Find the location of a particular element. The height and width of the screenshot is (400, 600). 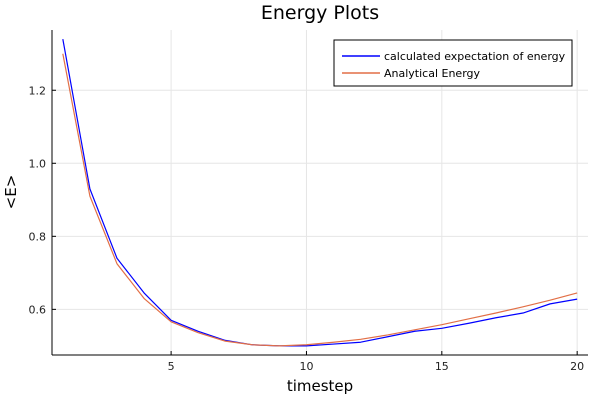

x-axis-label: timestep is located at coordinates (320, 386).